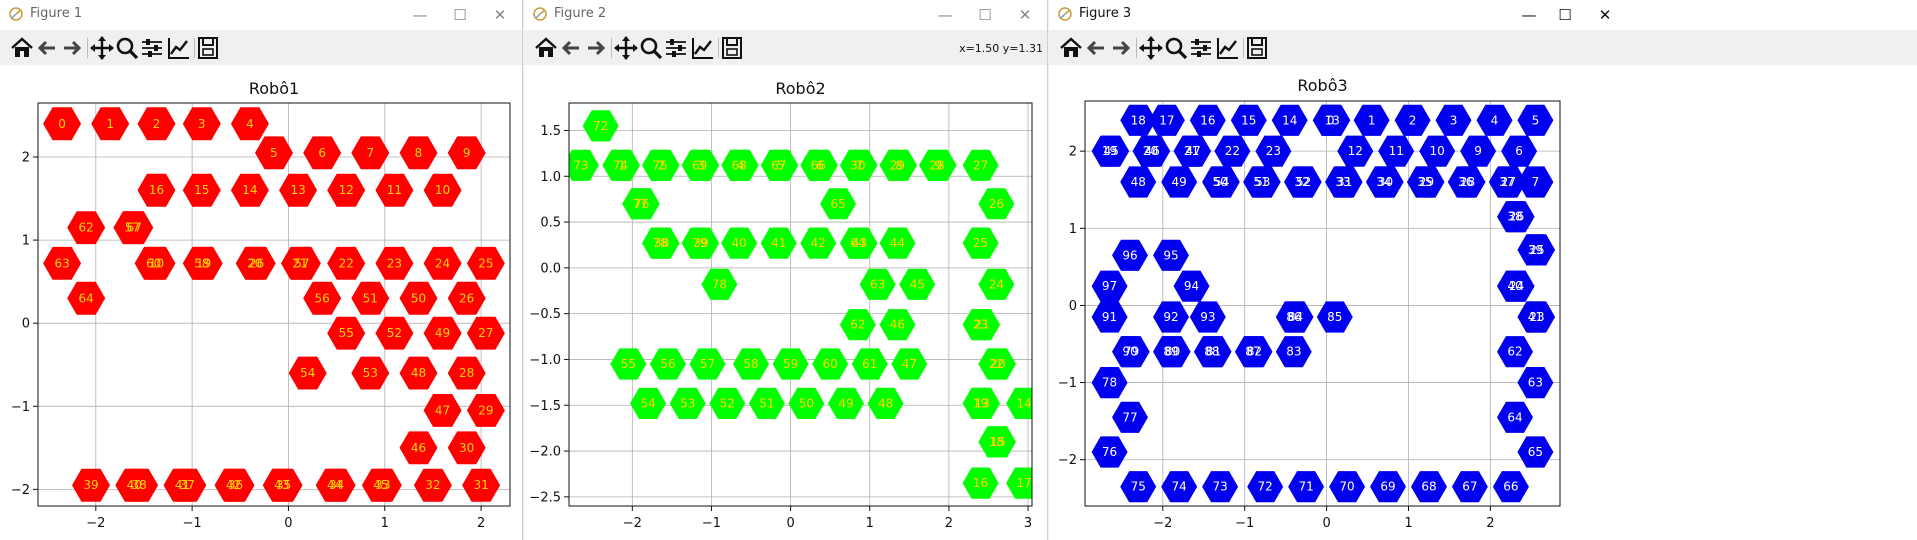 The height and width of the screenshot is (540, 1917). I want to click on hexagon-label: 36, so click(1465, 182).